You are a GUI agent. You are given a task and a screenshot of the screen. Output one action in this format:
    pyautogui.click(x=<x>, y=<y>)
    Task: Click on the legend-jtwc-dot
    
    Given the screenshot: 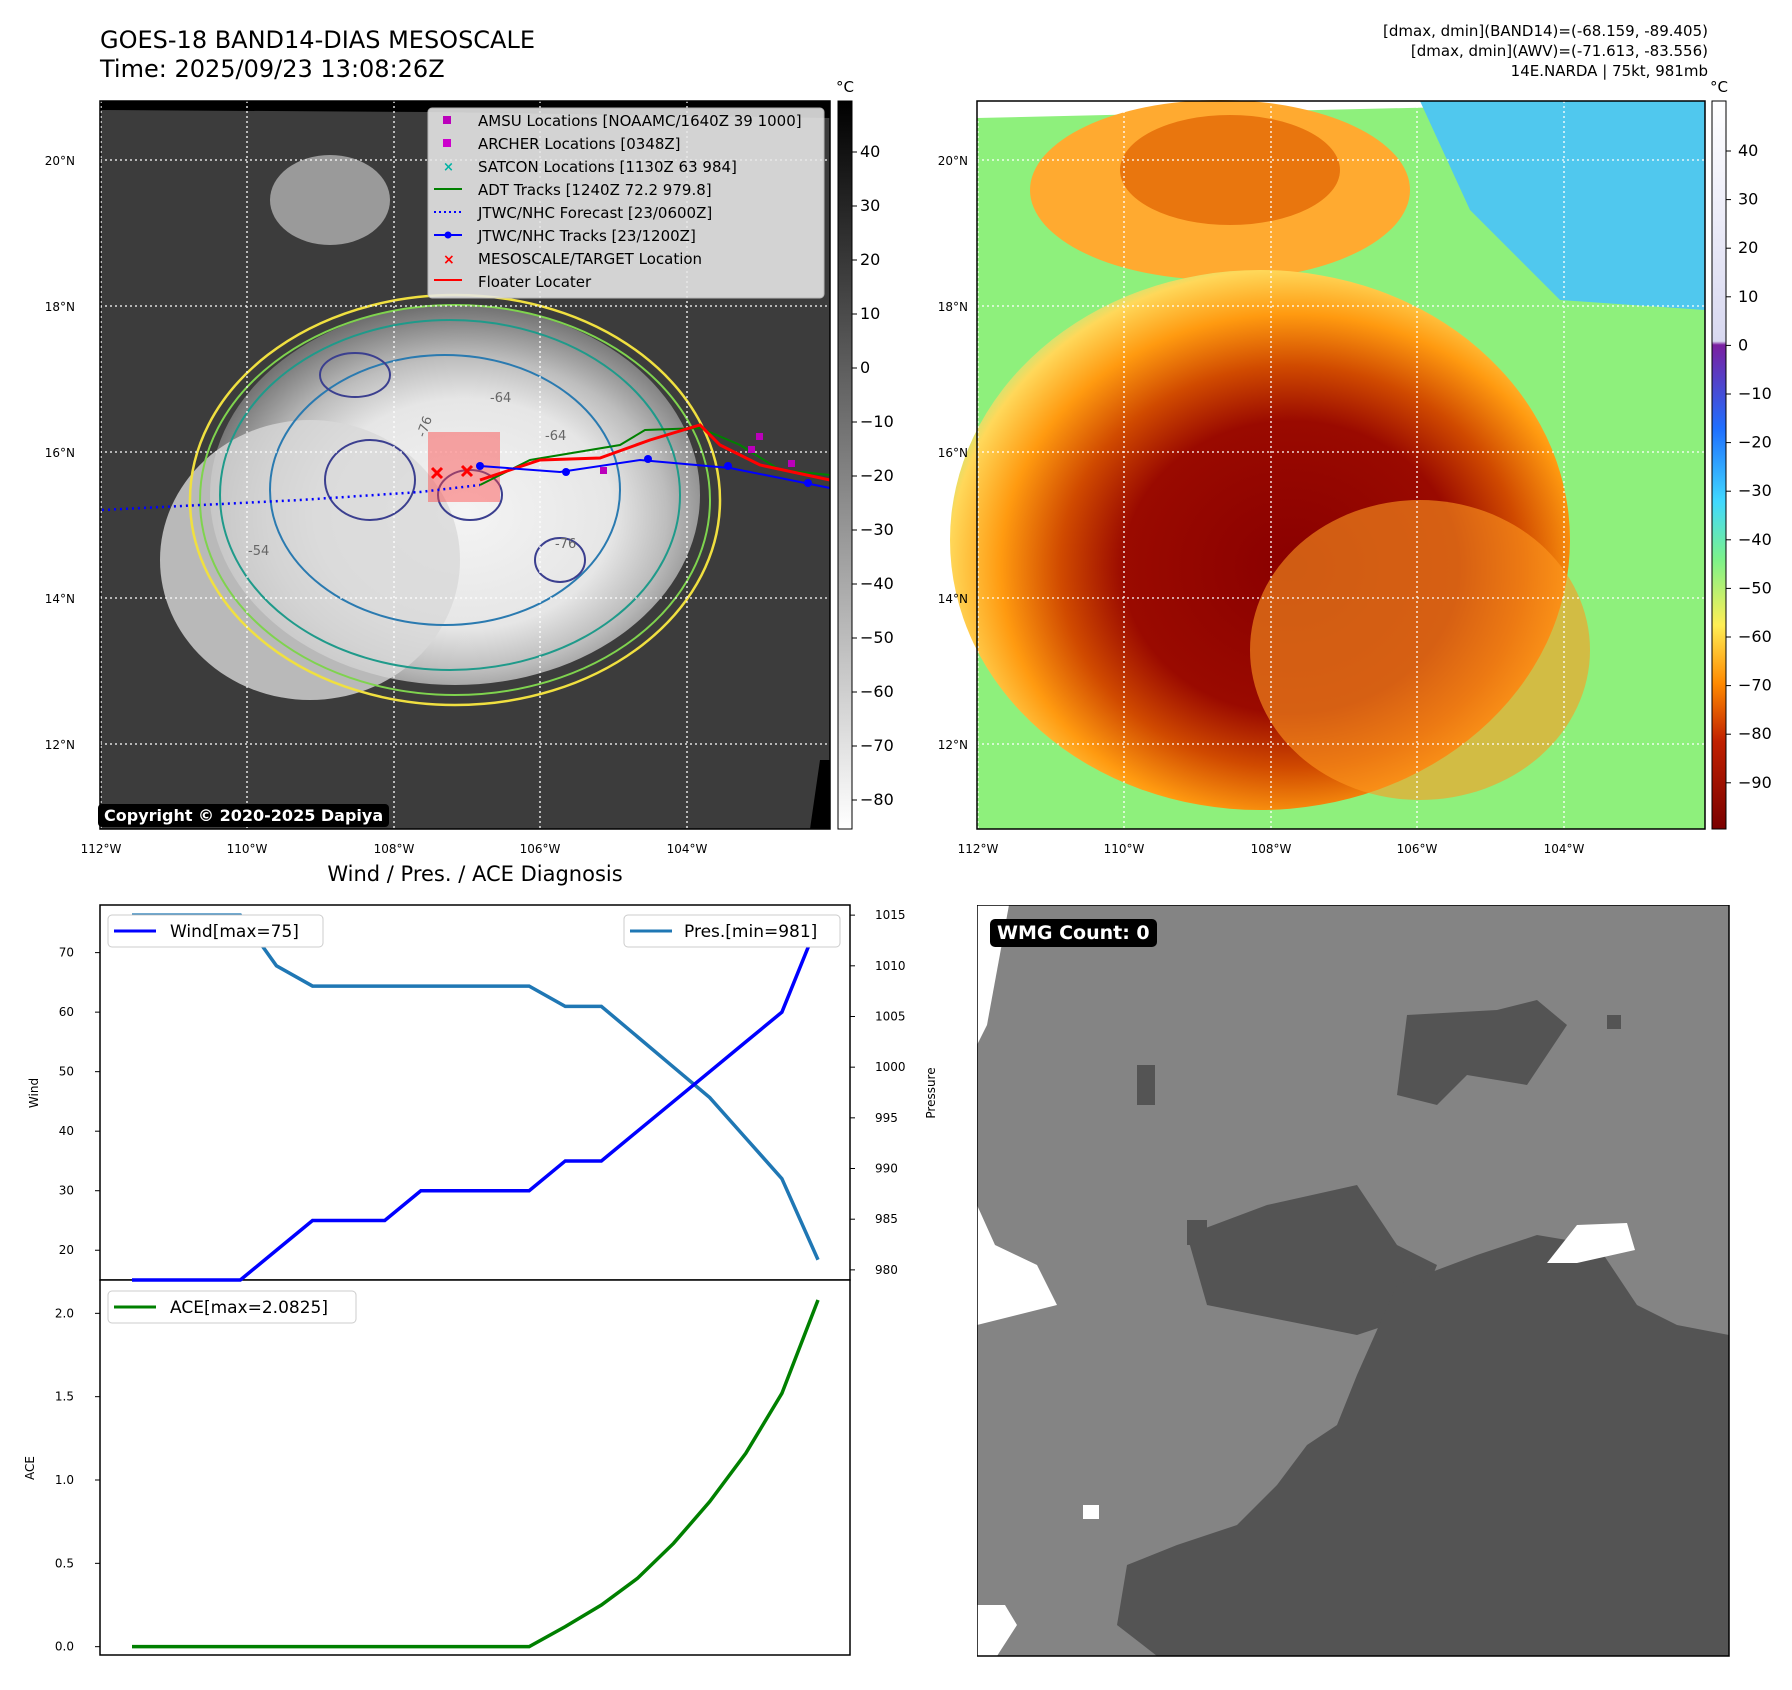 What is the action you would take?
    pyautogui.click(x=448, y=235)
    